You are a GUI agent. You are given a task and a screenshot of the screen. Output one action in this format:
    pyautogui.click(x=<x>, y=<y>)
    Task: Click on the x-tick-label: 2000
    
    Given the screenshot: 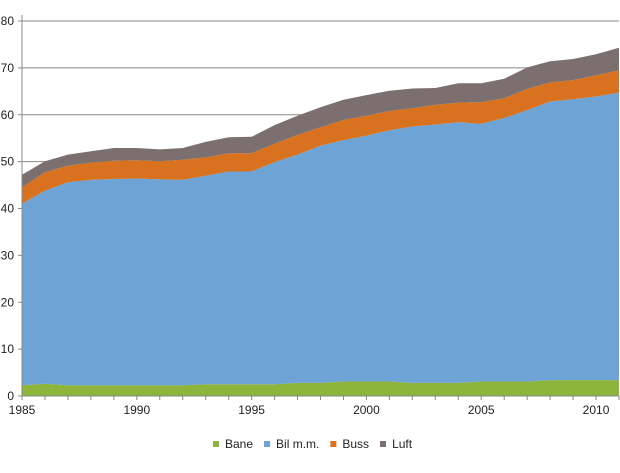 What is the action you would take?
    pyautogui.click(x=366, y=410)
    